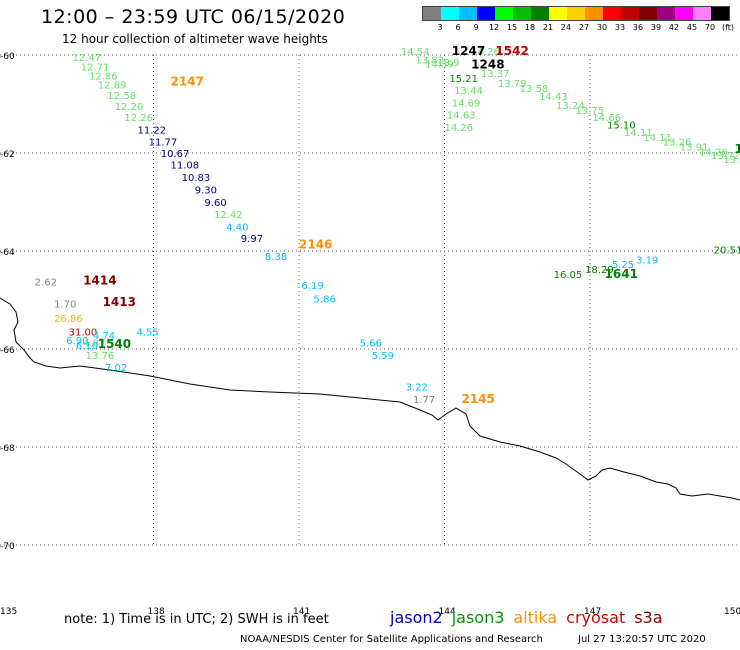  I want to click on wave-height-label: 31.00, so click(83, 332).